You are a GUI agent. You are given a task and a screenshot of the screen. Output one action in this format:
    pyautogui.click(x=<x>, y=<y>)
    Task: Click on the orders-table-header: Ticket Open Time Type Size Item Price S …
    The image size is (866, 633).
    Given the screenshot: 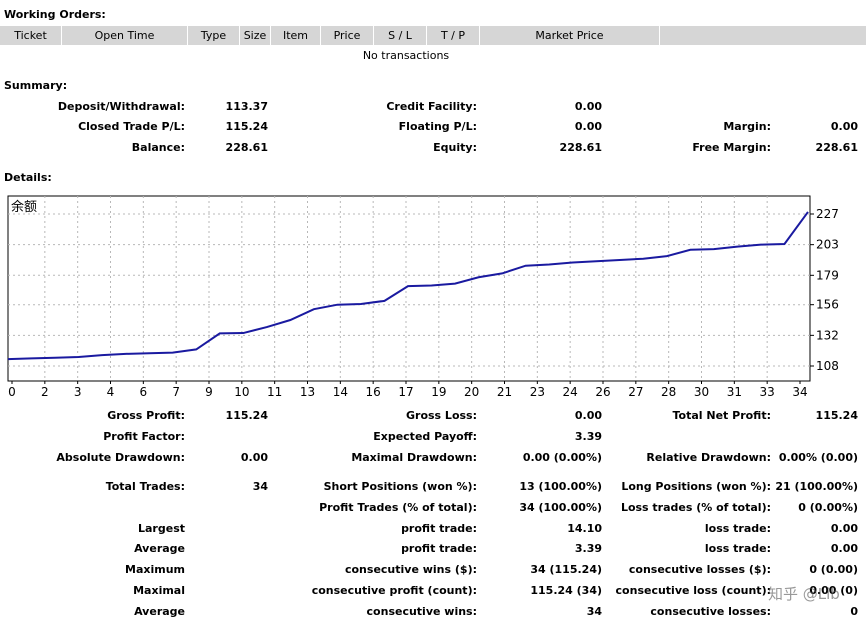 What is the action you would take?
    pyautogui.click(x=433, y=35)
    